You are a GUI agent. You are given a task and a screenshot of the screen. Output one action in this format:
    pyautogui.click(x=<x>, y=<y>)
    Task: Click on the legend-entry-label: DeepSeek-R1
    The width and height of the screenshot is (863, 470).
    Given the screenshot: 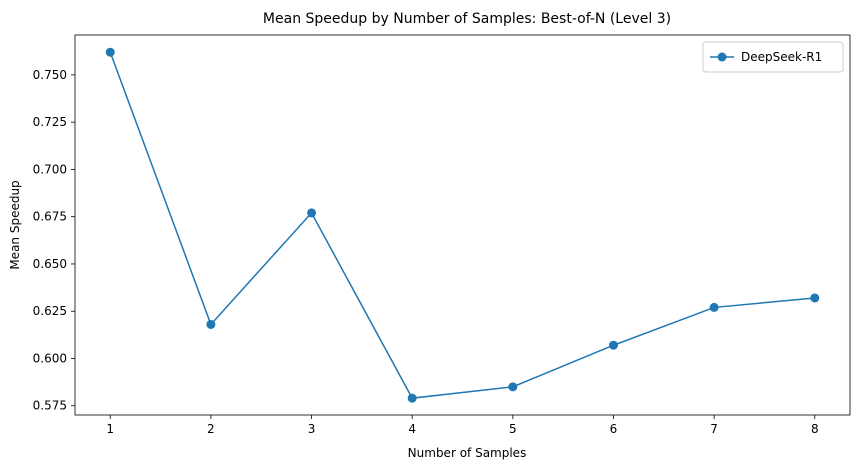 What is the action you would take?
    pyautogui.click(x=781, y=57)
    